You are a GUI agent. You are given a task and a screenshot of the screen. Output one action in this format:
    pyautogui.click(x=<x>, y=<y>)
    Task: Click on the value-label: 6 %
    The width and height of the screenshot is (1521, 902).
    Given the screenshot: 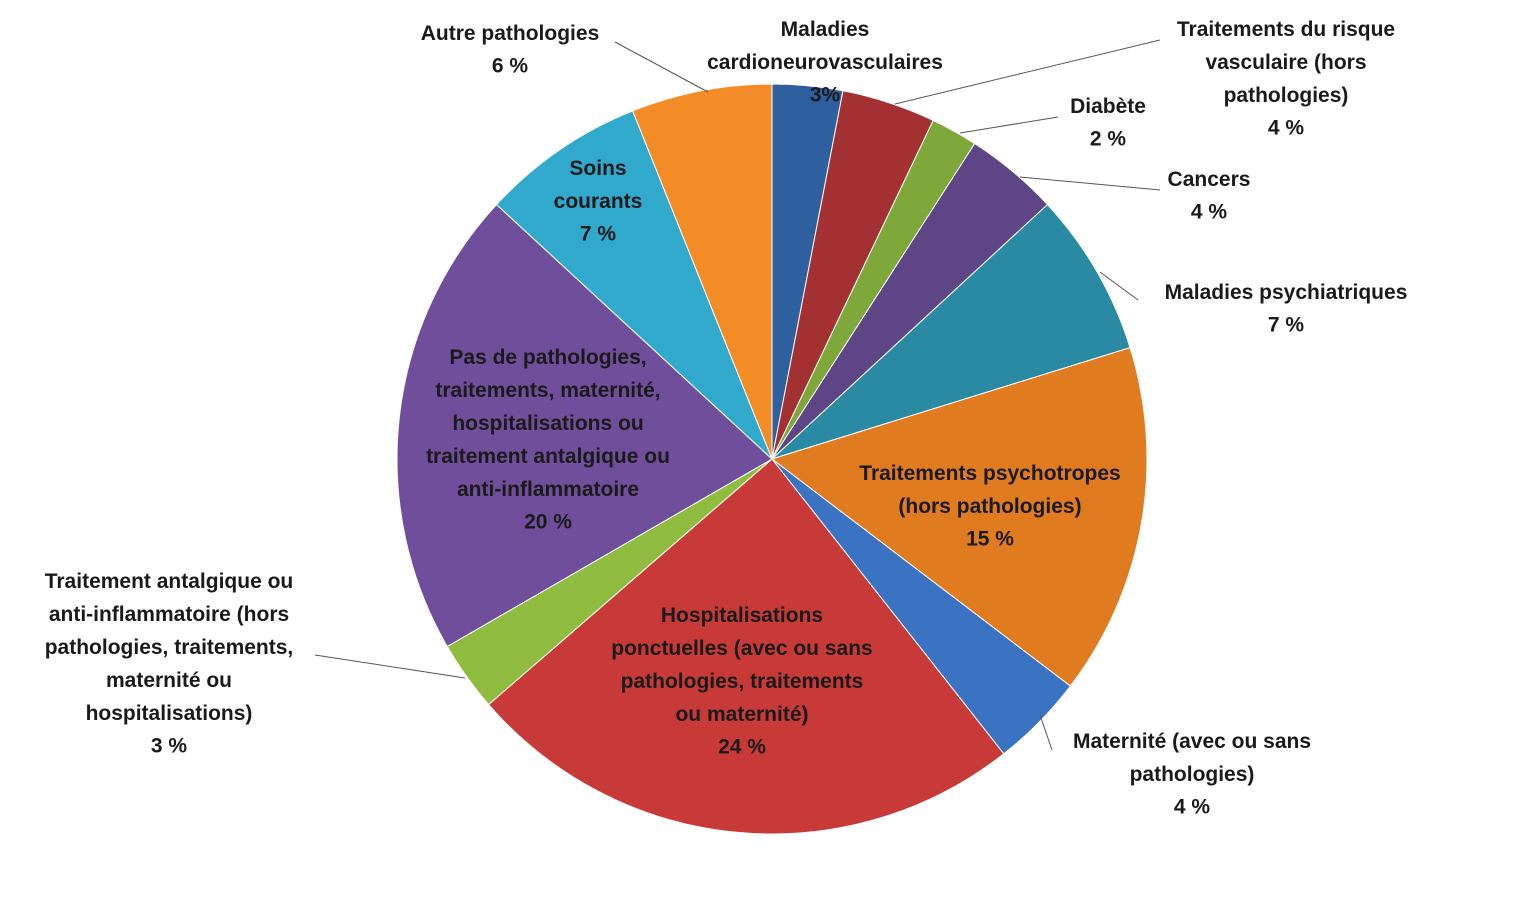 What is the action you would take?
    pyautogui.click(x=510, y=66)
    